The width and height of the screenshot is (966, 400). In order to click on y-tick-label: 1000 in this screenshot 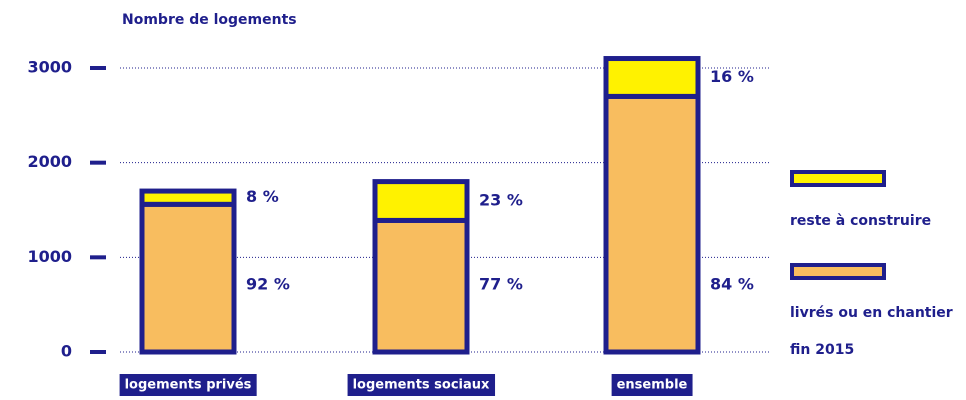, I will do `click(49, 256)`.